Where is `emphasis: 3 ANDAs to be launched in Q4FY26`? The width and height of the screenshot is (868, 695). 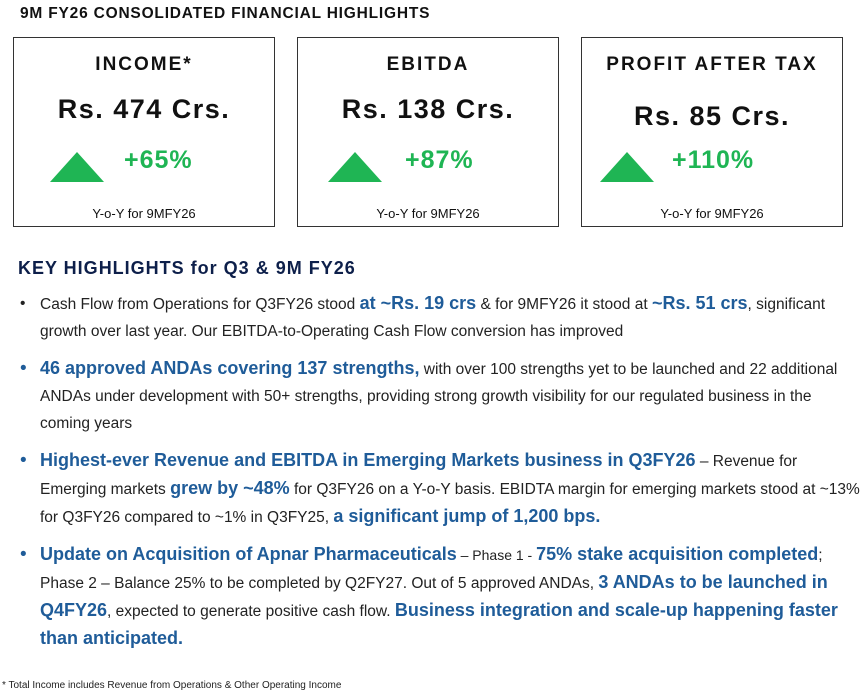 emphasis: 3 ANDAs to be launched in Q4FY26 is located at coordinates (434, 596).